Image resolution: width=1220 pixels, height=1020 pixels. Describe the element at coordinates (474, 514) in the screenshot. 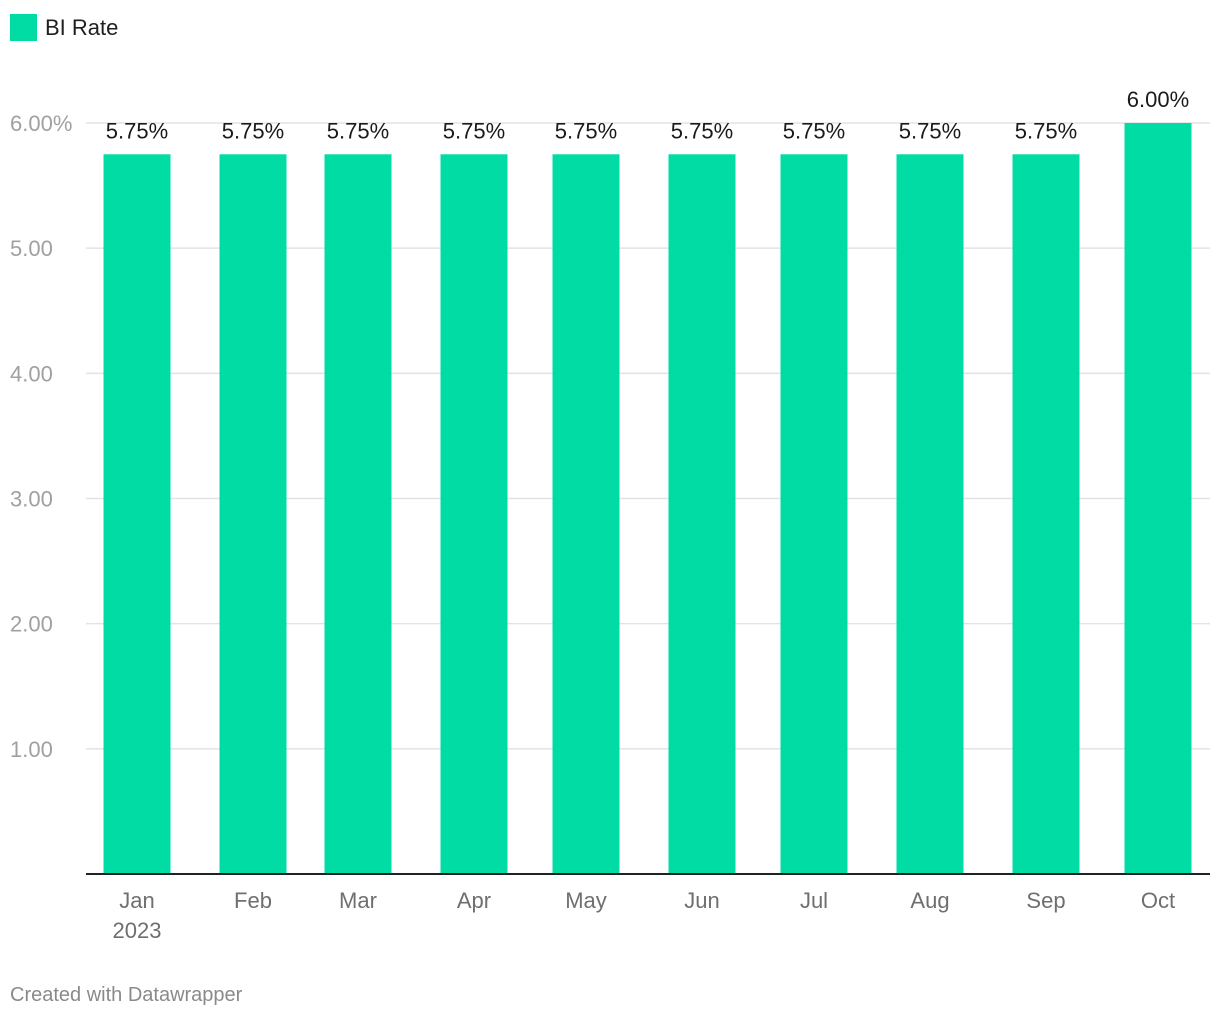

I see `bar-apr` at that location.